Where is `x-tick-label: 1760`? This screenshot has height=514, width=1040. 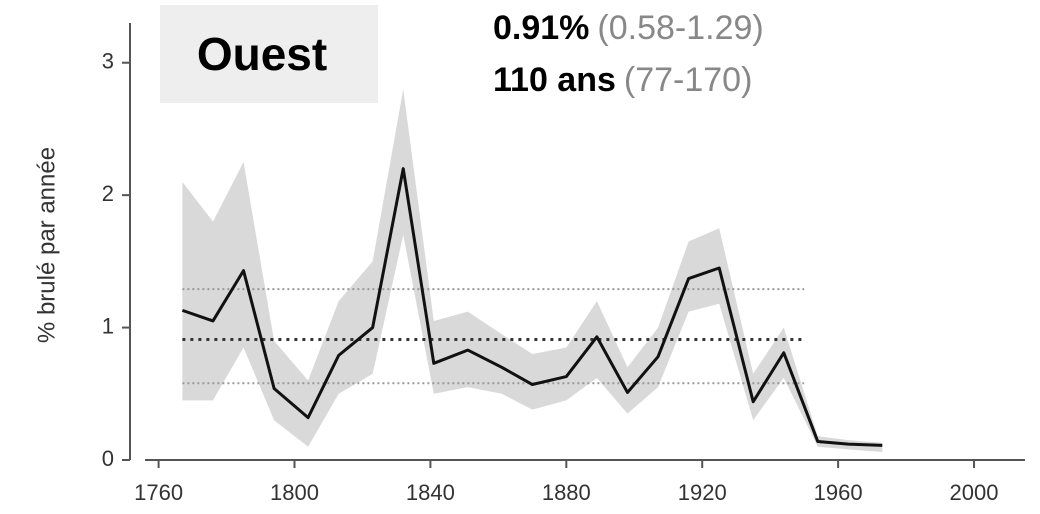 x-tick-label: 1760 is located at coordinates (158, 492).